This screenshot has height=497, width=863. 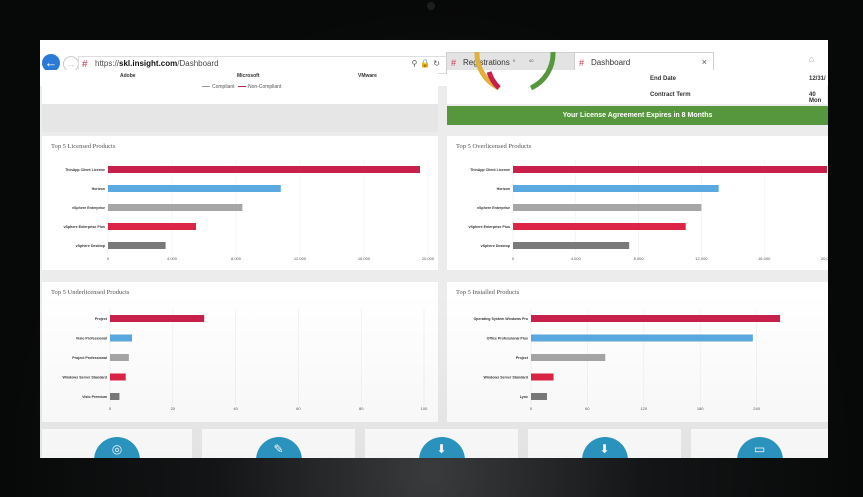 What do you see at coordinates (494, 146) in the screenshot?
I see `card-title: Top 5 Overlicensed Products` at bounding box center [494, 146].